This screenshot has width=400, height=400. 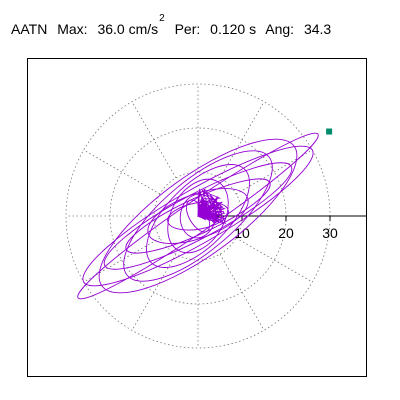 What do you see at coordinates (330, 233) in the screenshot?
I see `axis-tick-label-30: 30` at bounding box center [330, 233].